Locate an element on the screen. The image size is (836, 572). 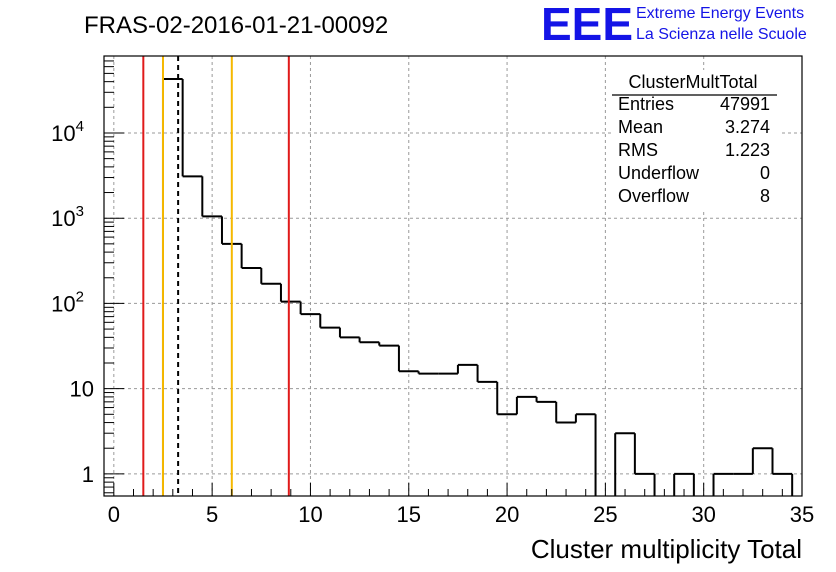
y-axis: 1 10 10² 10³ 10⁴ is located at coordinates (87, 274).